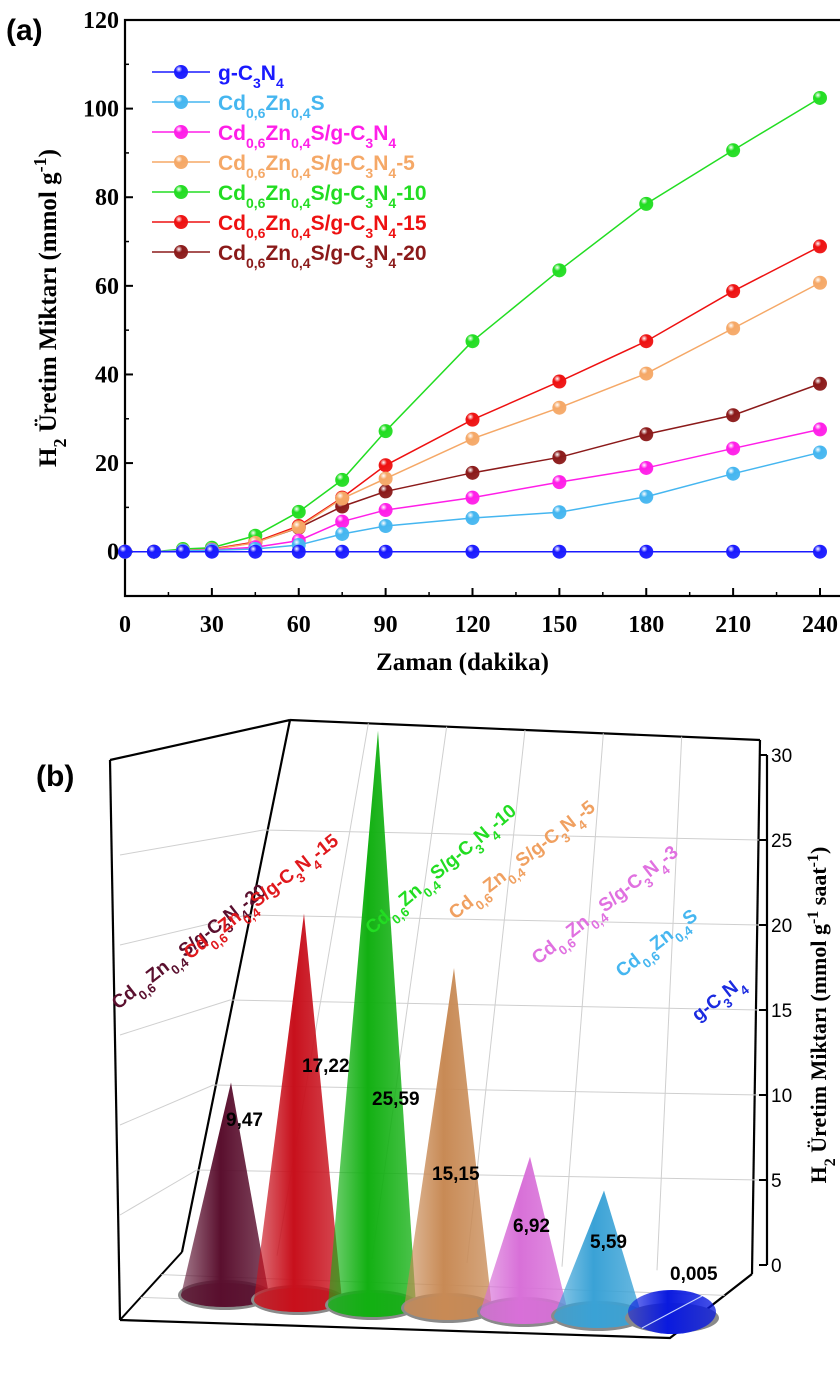  Describe the element at coordinates (271, 106) in the screenshot. I see `legend-label: Cd0,6Zn0,4S` at that location.